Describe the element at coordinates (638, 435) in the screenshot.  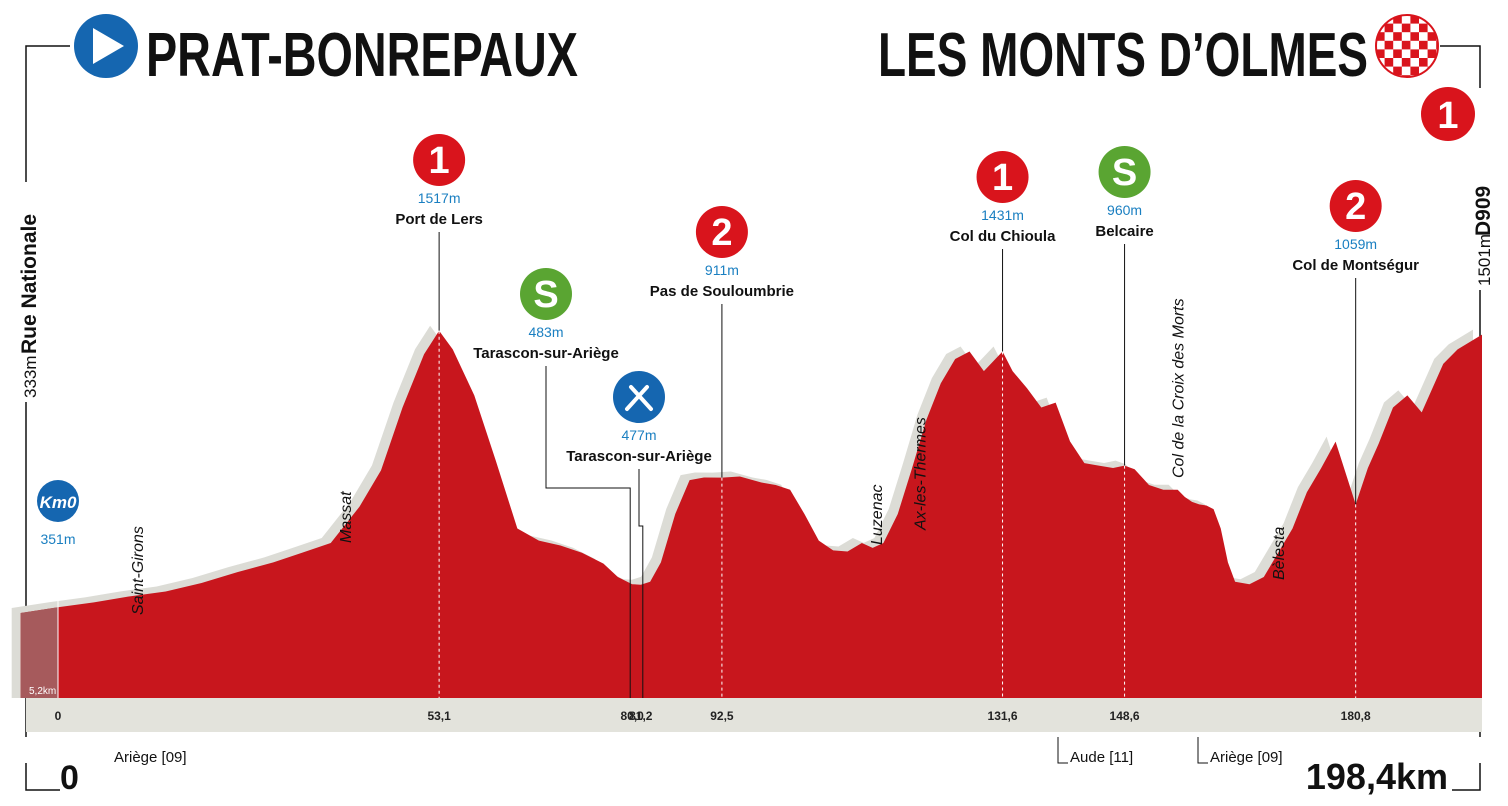
I see `poi-altitude: 477m` at that location.